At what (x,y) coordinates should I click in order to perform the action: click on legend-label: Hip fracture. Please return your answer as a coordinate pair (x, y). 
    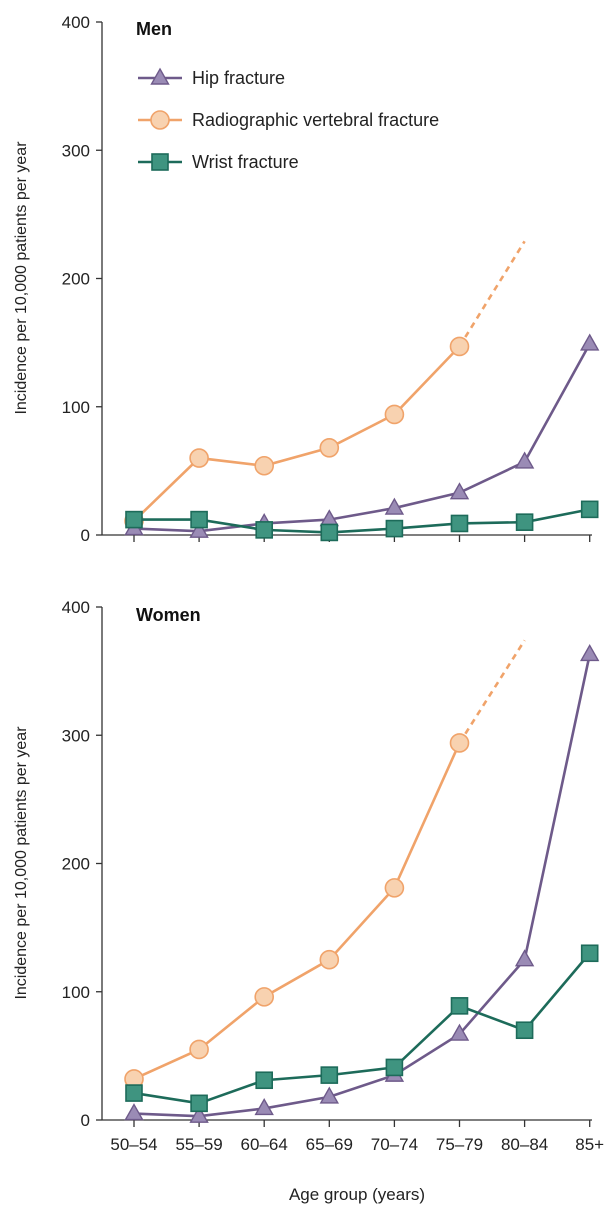
    Looking at the image, I should click on (238, 78).